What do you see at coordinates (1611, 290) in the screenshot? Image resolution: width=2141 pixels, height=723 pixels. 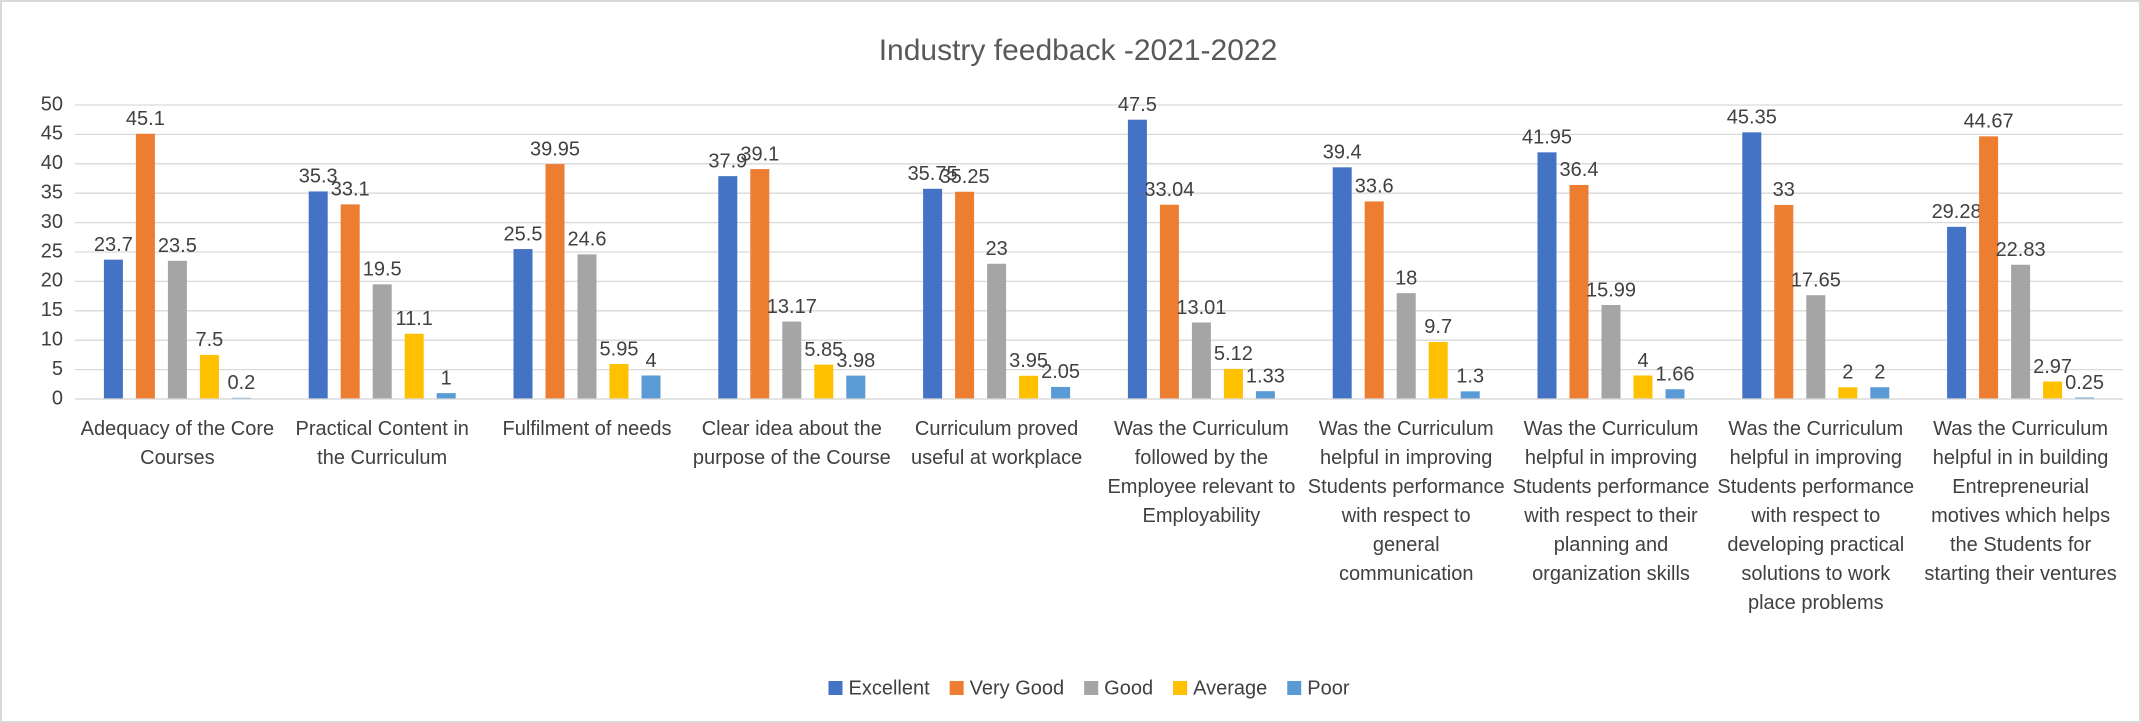 I see `data-label: 15.99` at bounding box center [1611, 290].